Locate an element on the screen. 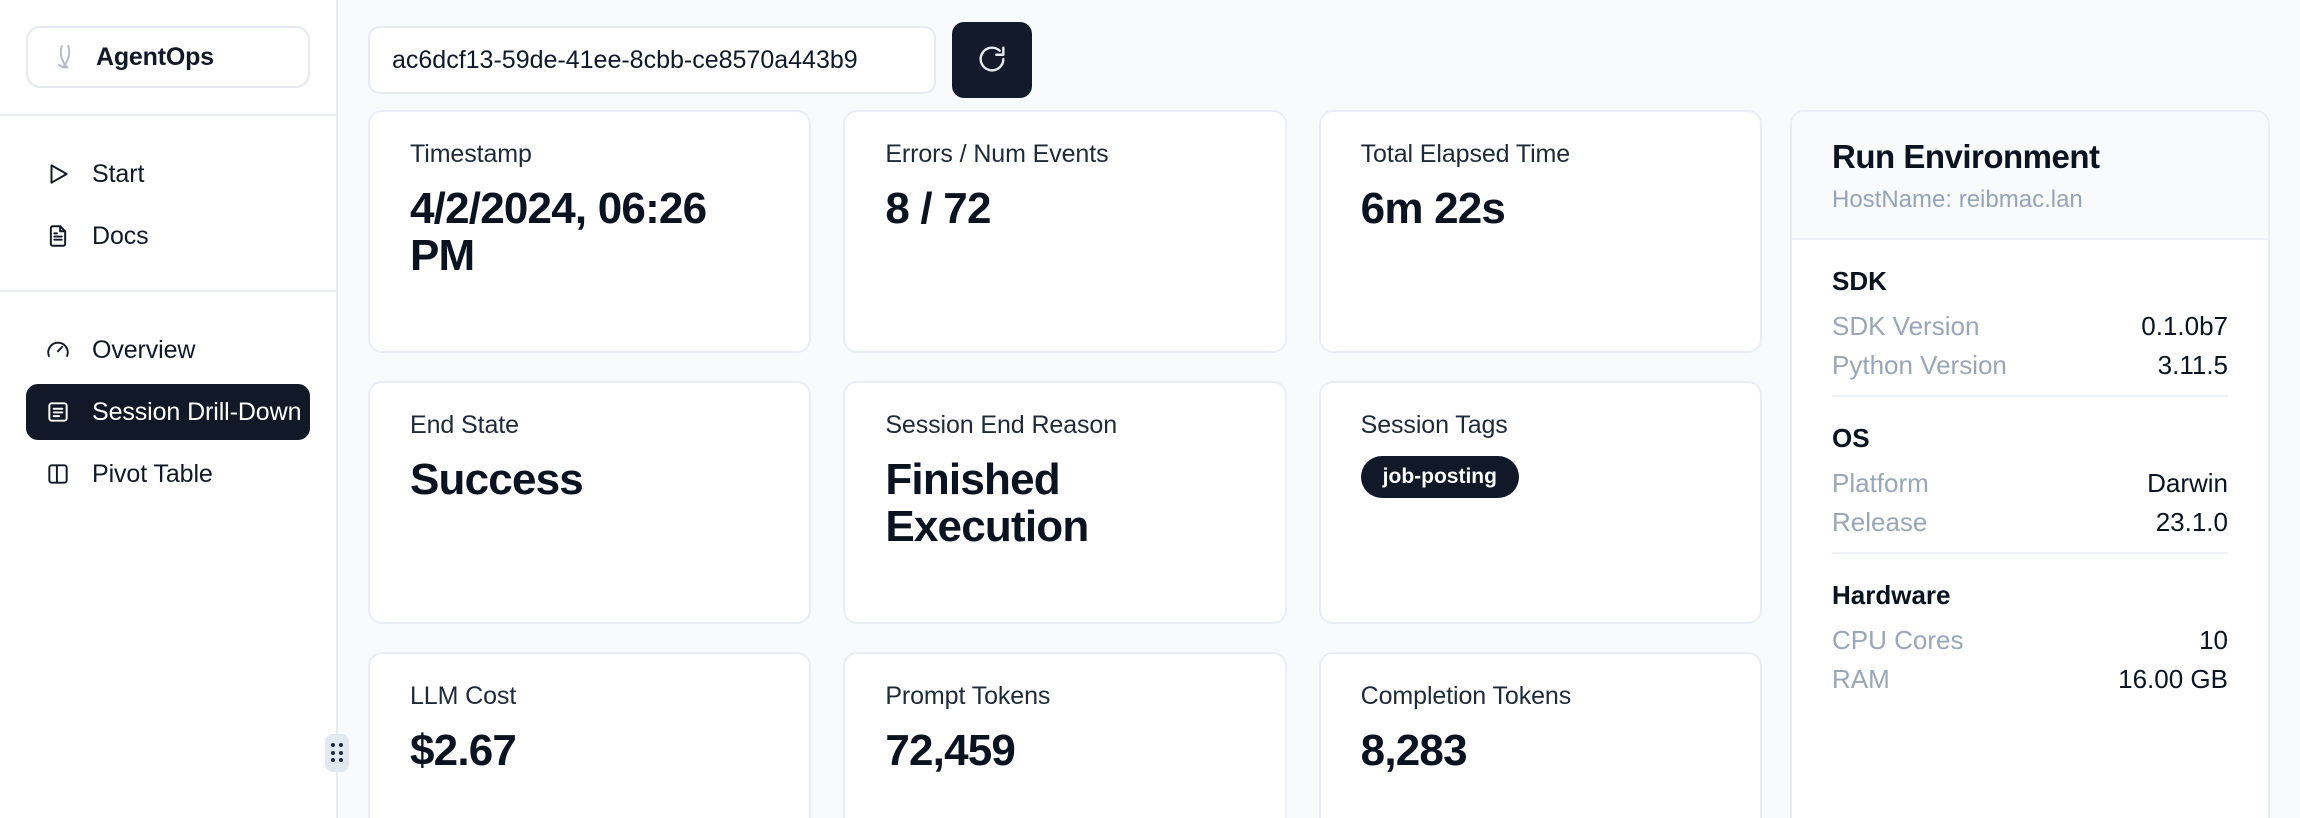  run-env-section-os: OS Platform Darwin Release 23.1.0 is located at coordinates (2030, 473).